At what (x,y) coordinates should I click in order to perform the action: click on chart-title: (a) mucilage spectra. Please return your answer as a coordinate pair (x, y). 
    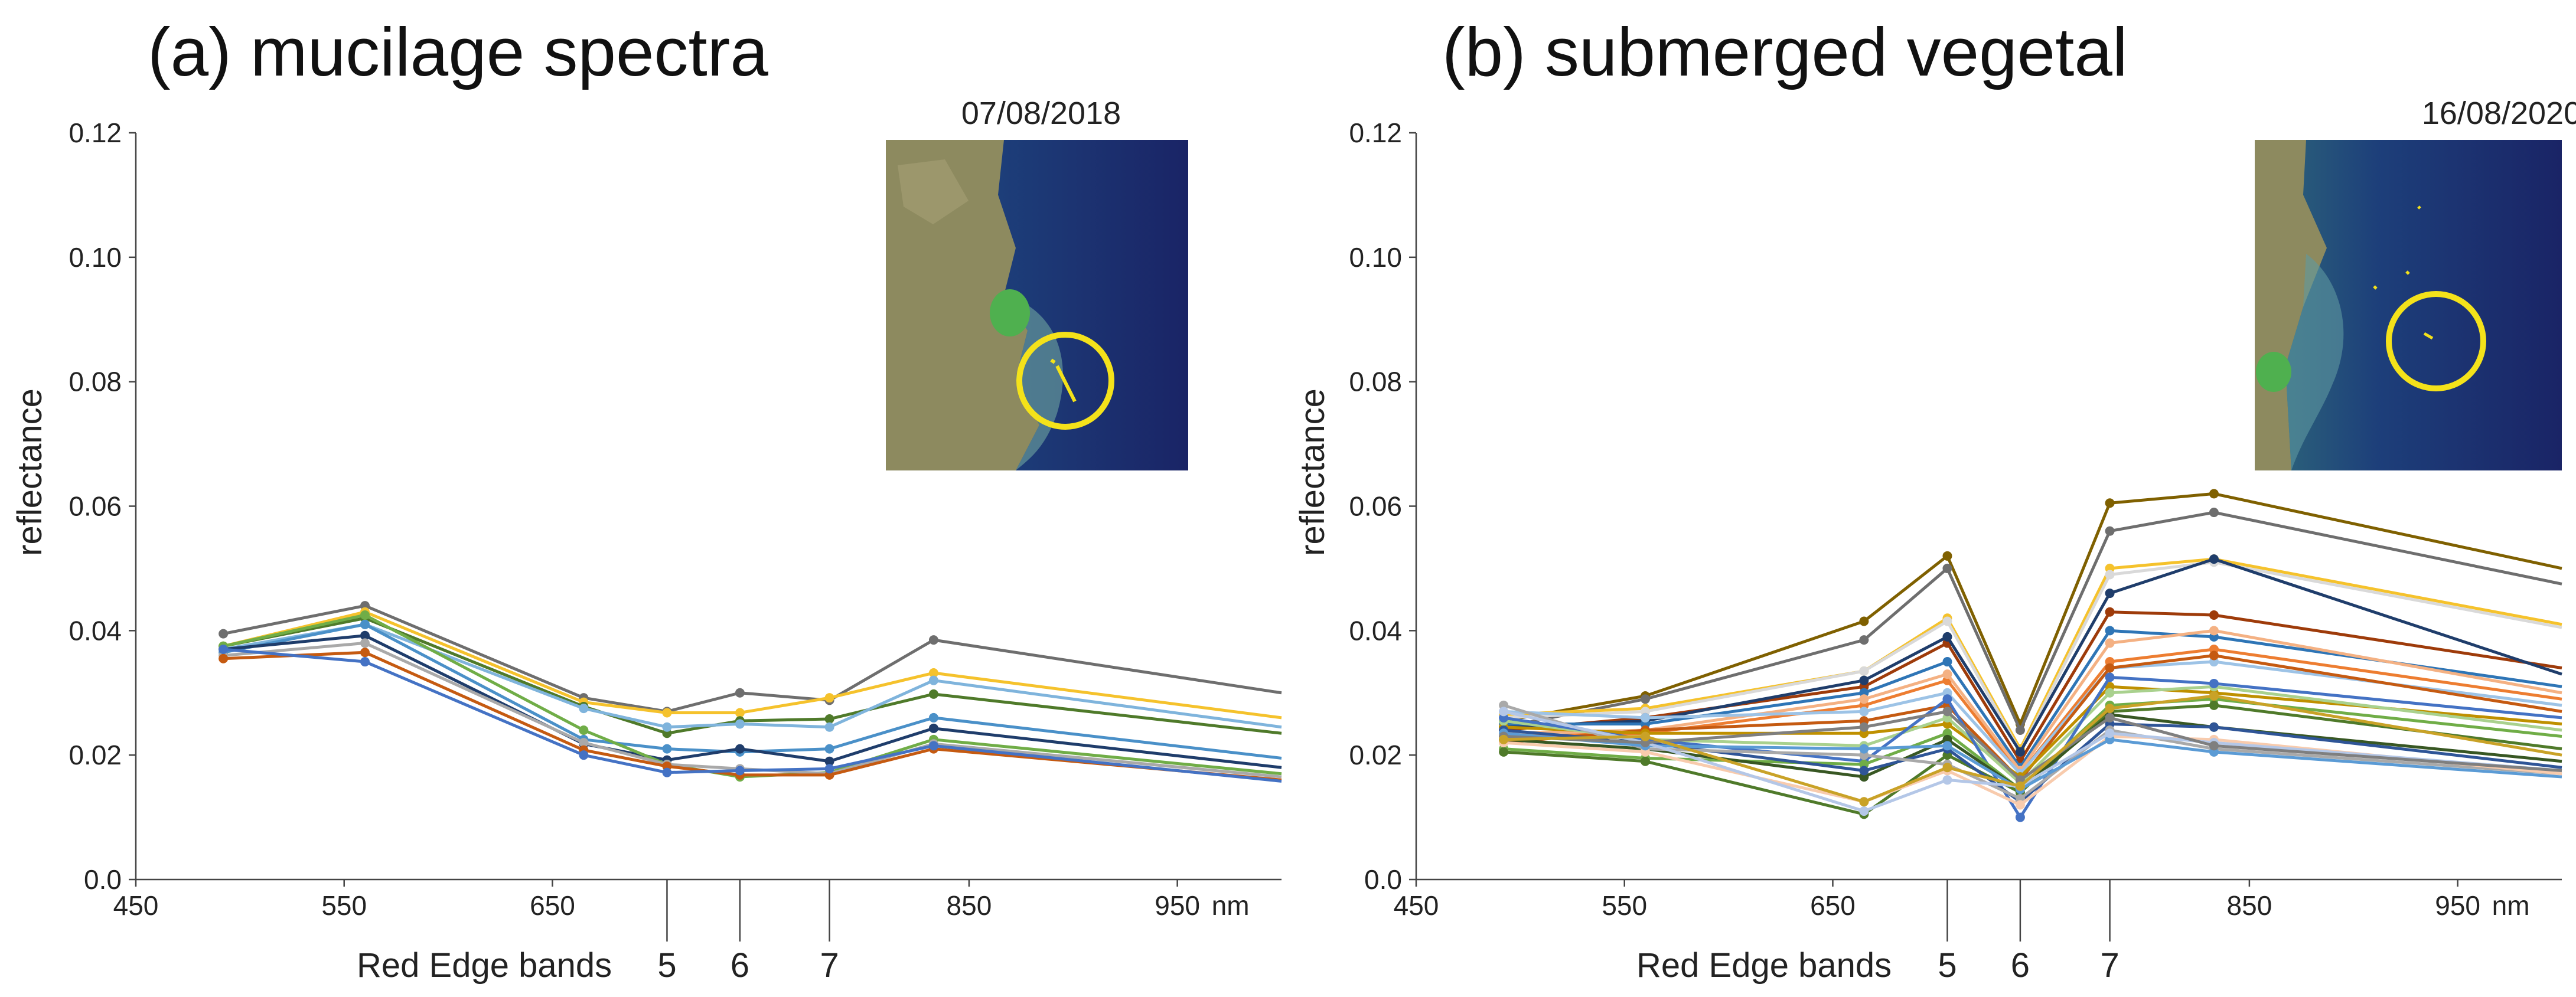
    Looking at the image, I should click on (458, 52).